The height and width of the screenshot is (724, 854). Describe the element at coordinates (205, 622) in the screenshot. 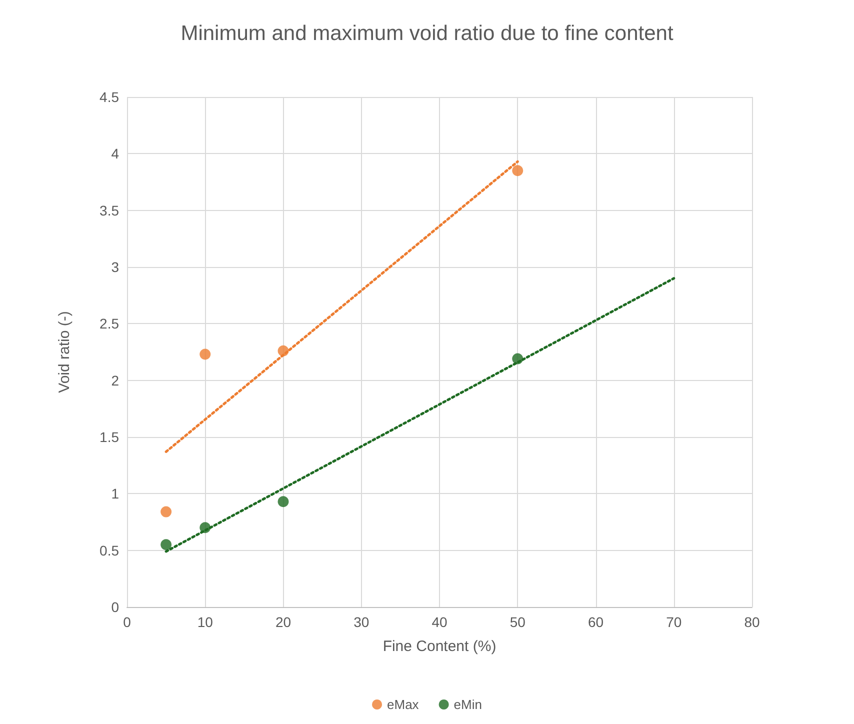

I see `x-tick-label: 10` at that location.